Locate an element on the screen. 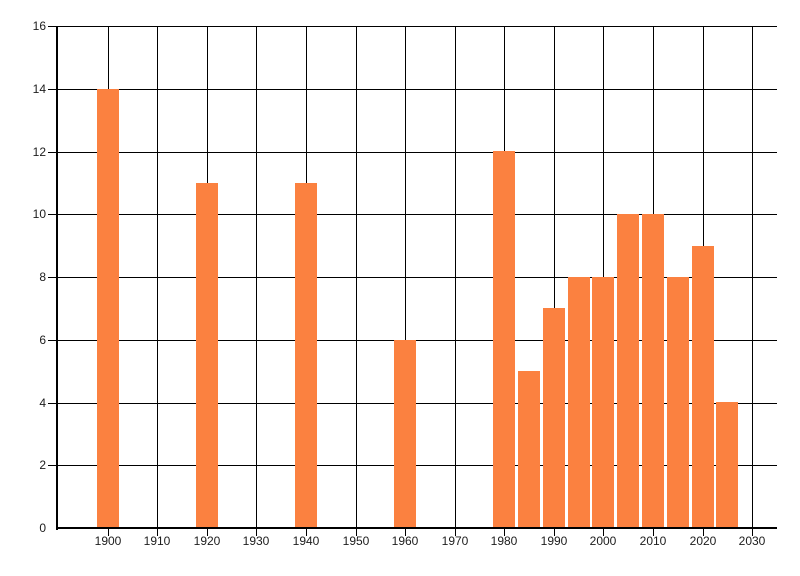 The height and width of the screenshot is (576, 800). bar-1995 is located at coordinates (579, 402).